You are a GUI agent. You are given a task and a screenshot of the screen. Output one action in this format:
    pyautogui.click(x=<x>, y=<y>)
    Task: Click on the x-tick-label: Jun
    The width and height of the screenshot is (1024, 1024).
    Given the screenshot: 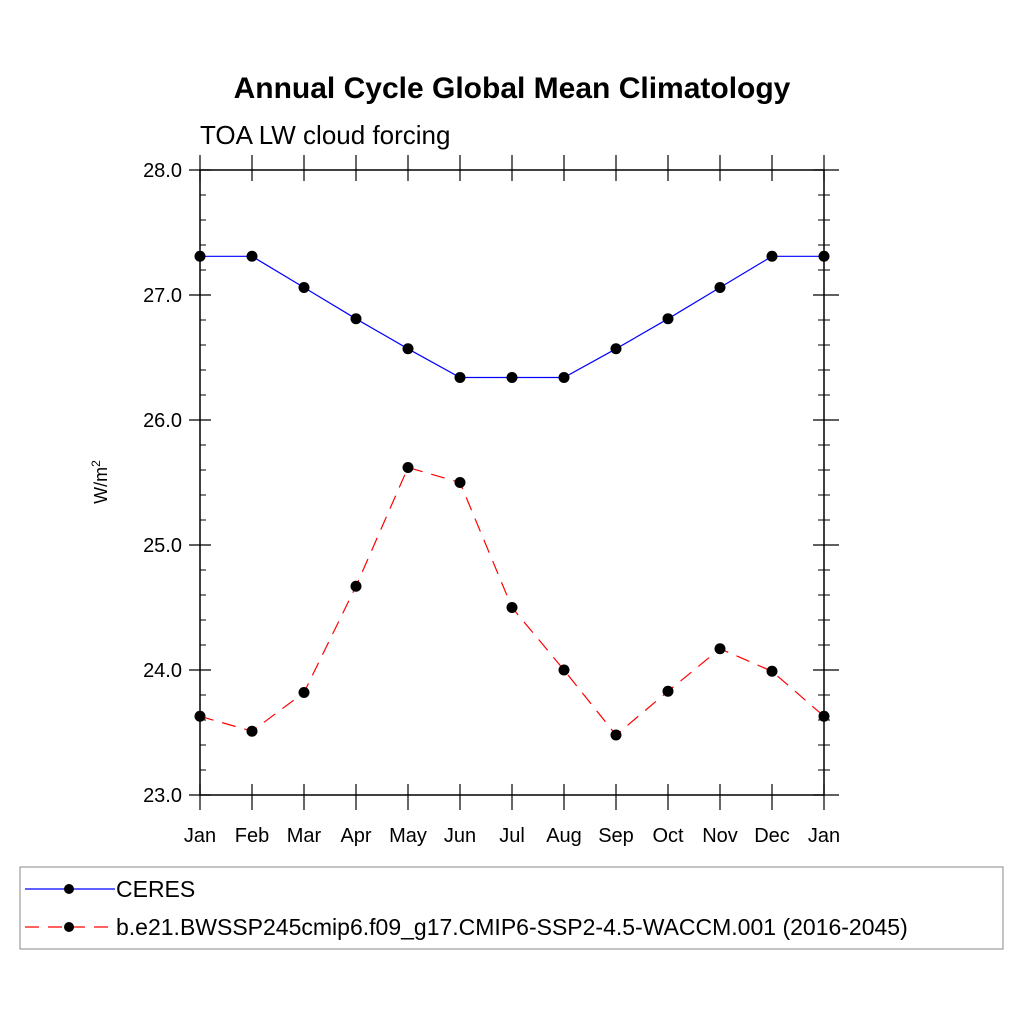 What is the action you would take?
    pyautogui.click(x=460, y=836)
    